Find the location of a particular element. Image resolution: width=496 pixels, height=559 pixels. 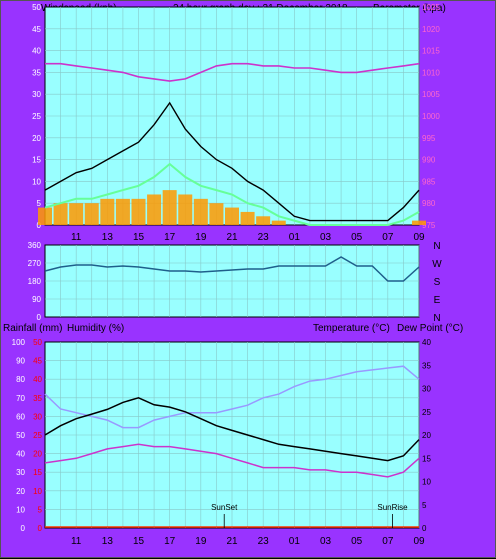

direction-compass-label: W is located at coordinates (437, 264).